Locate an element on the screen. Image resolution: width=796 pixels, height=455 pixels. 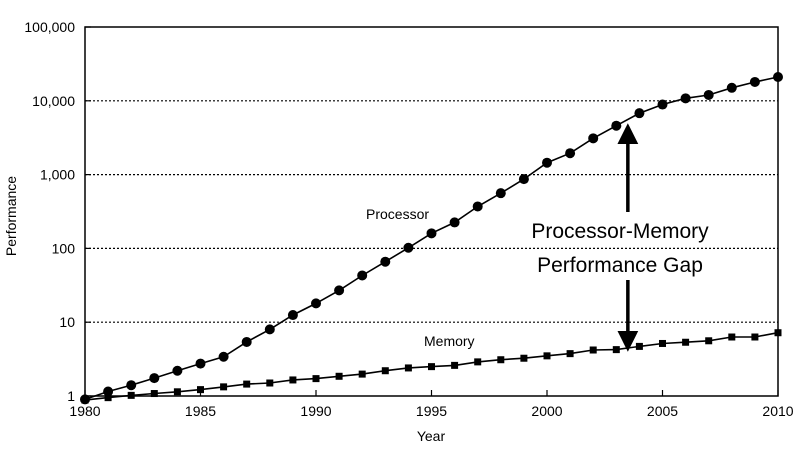
memory-point-1988 is located at coordinates (270, 383).